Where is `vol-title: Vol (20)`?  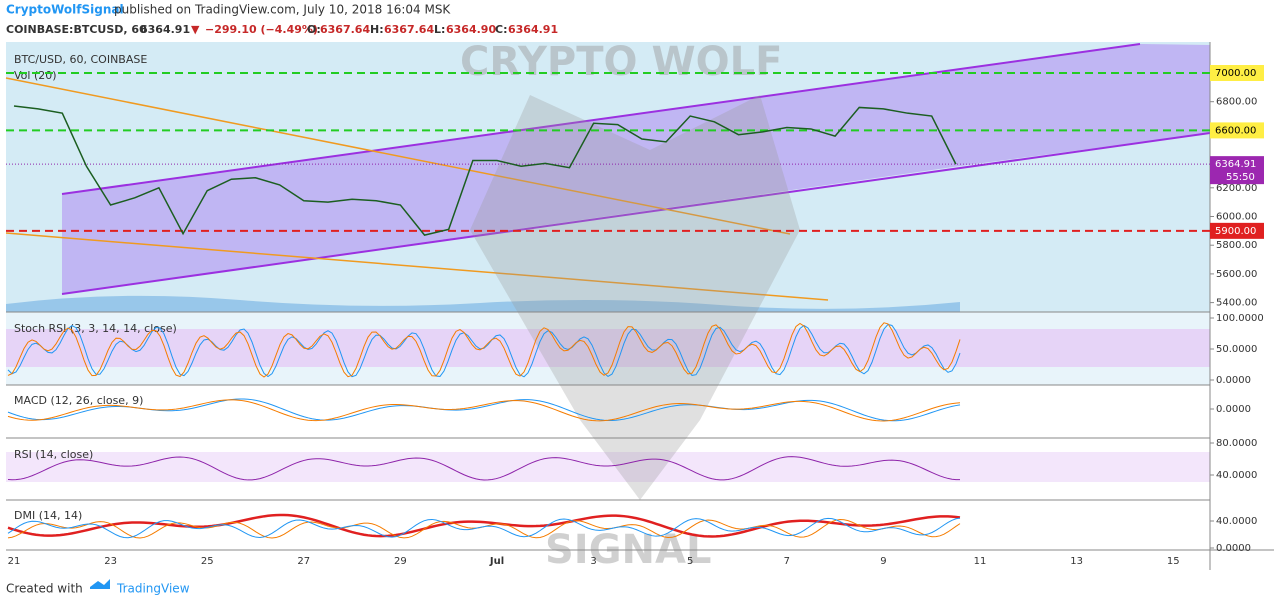 vol-title: Vol (20) is located at coordinates (35, 75).